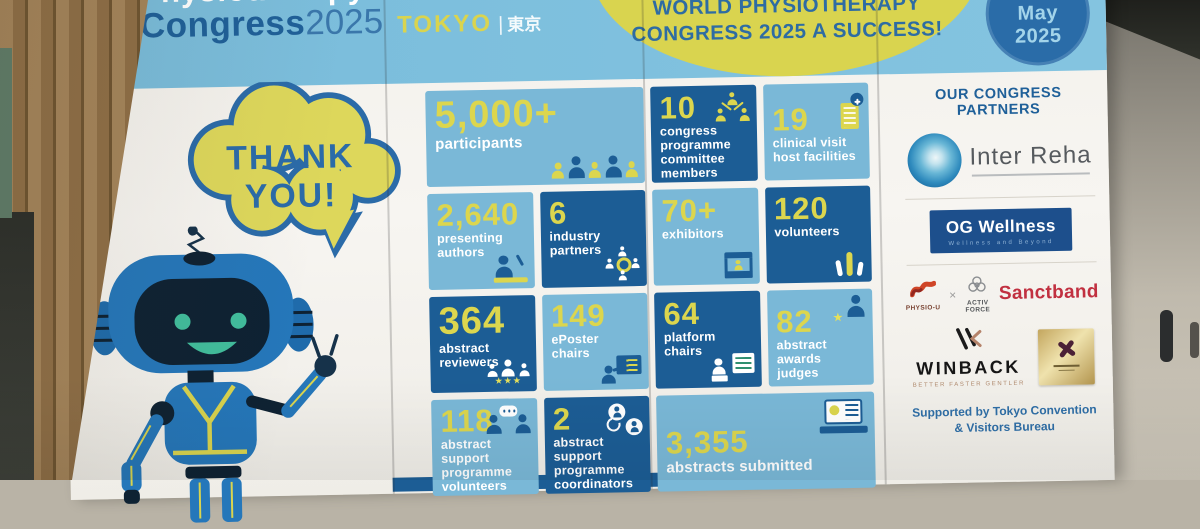  I want to click on partner-inter-reha: Inter Reha, so click(999, 159).